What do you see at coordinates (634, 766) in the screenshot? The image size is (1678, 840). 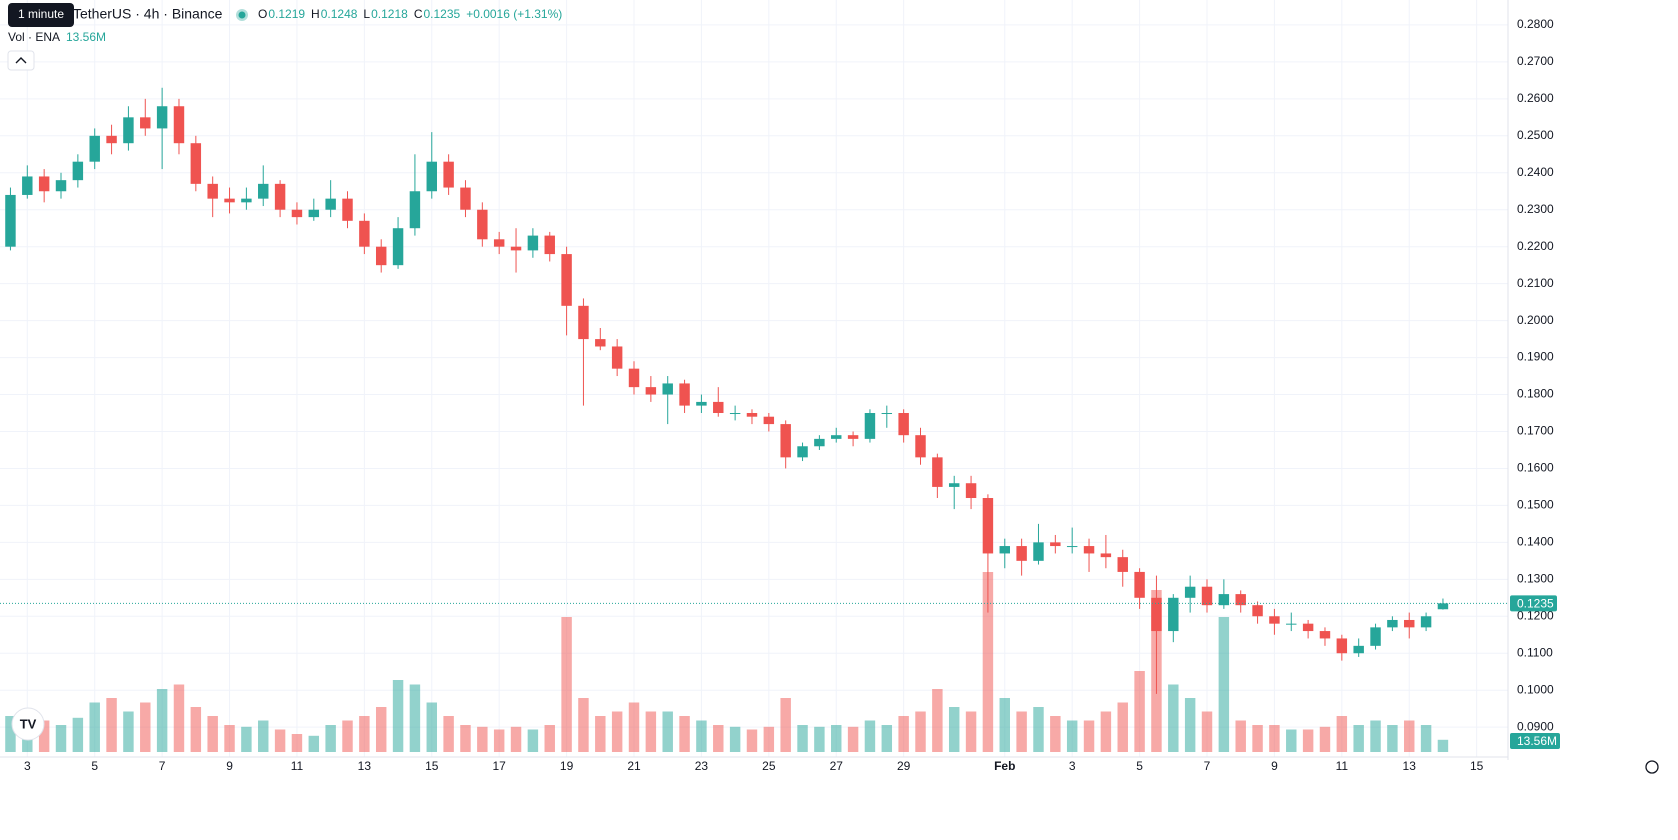 I see `x-tick-label: 21` at bounding box center [634, 766].